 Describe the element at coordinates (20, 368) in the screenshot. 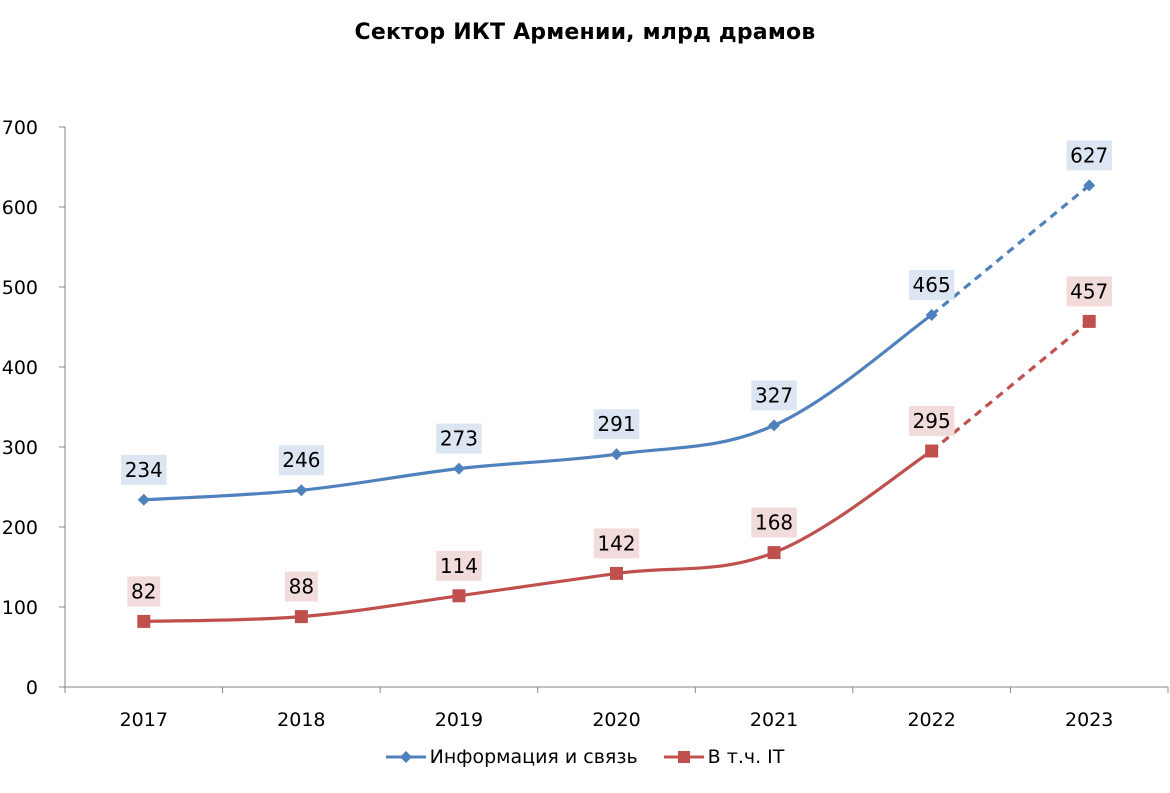

I see `y-tick-label: 400` at that location.